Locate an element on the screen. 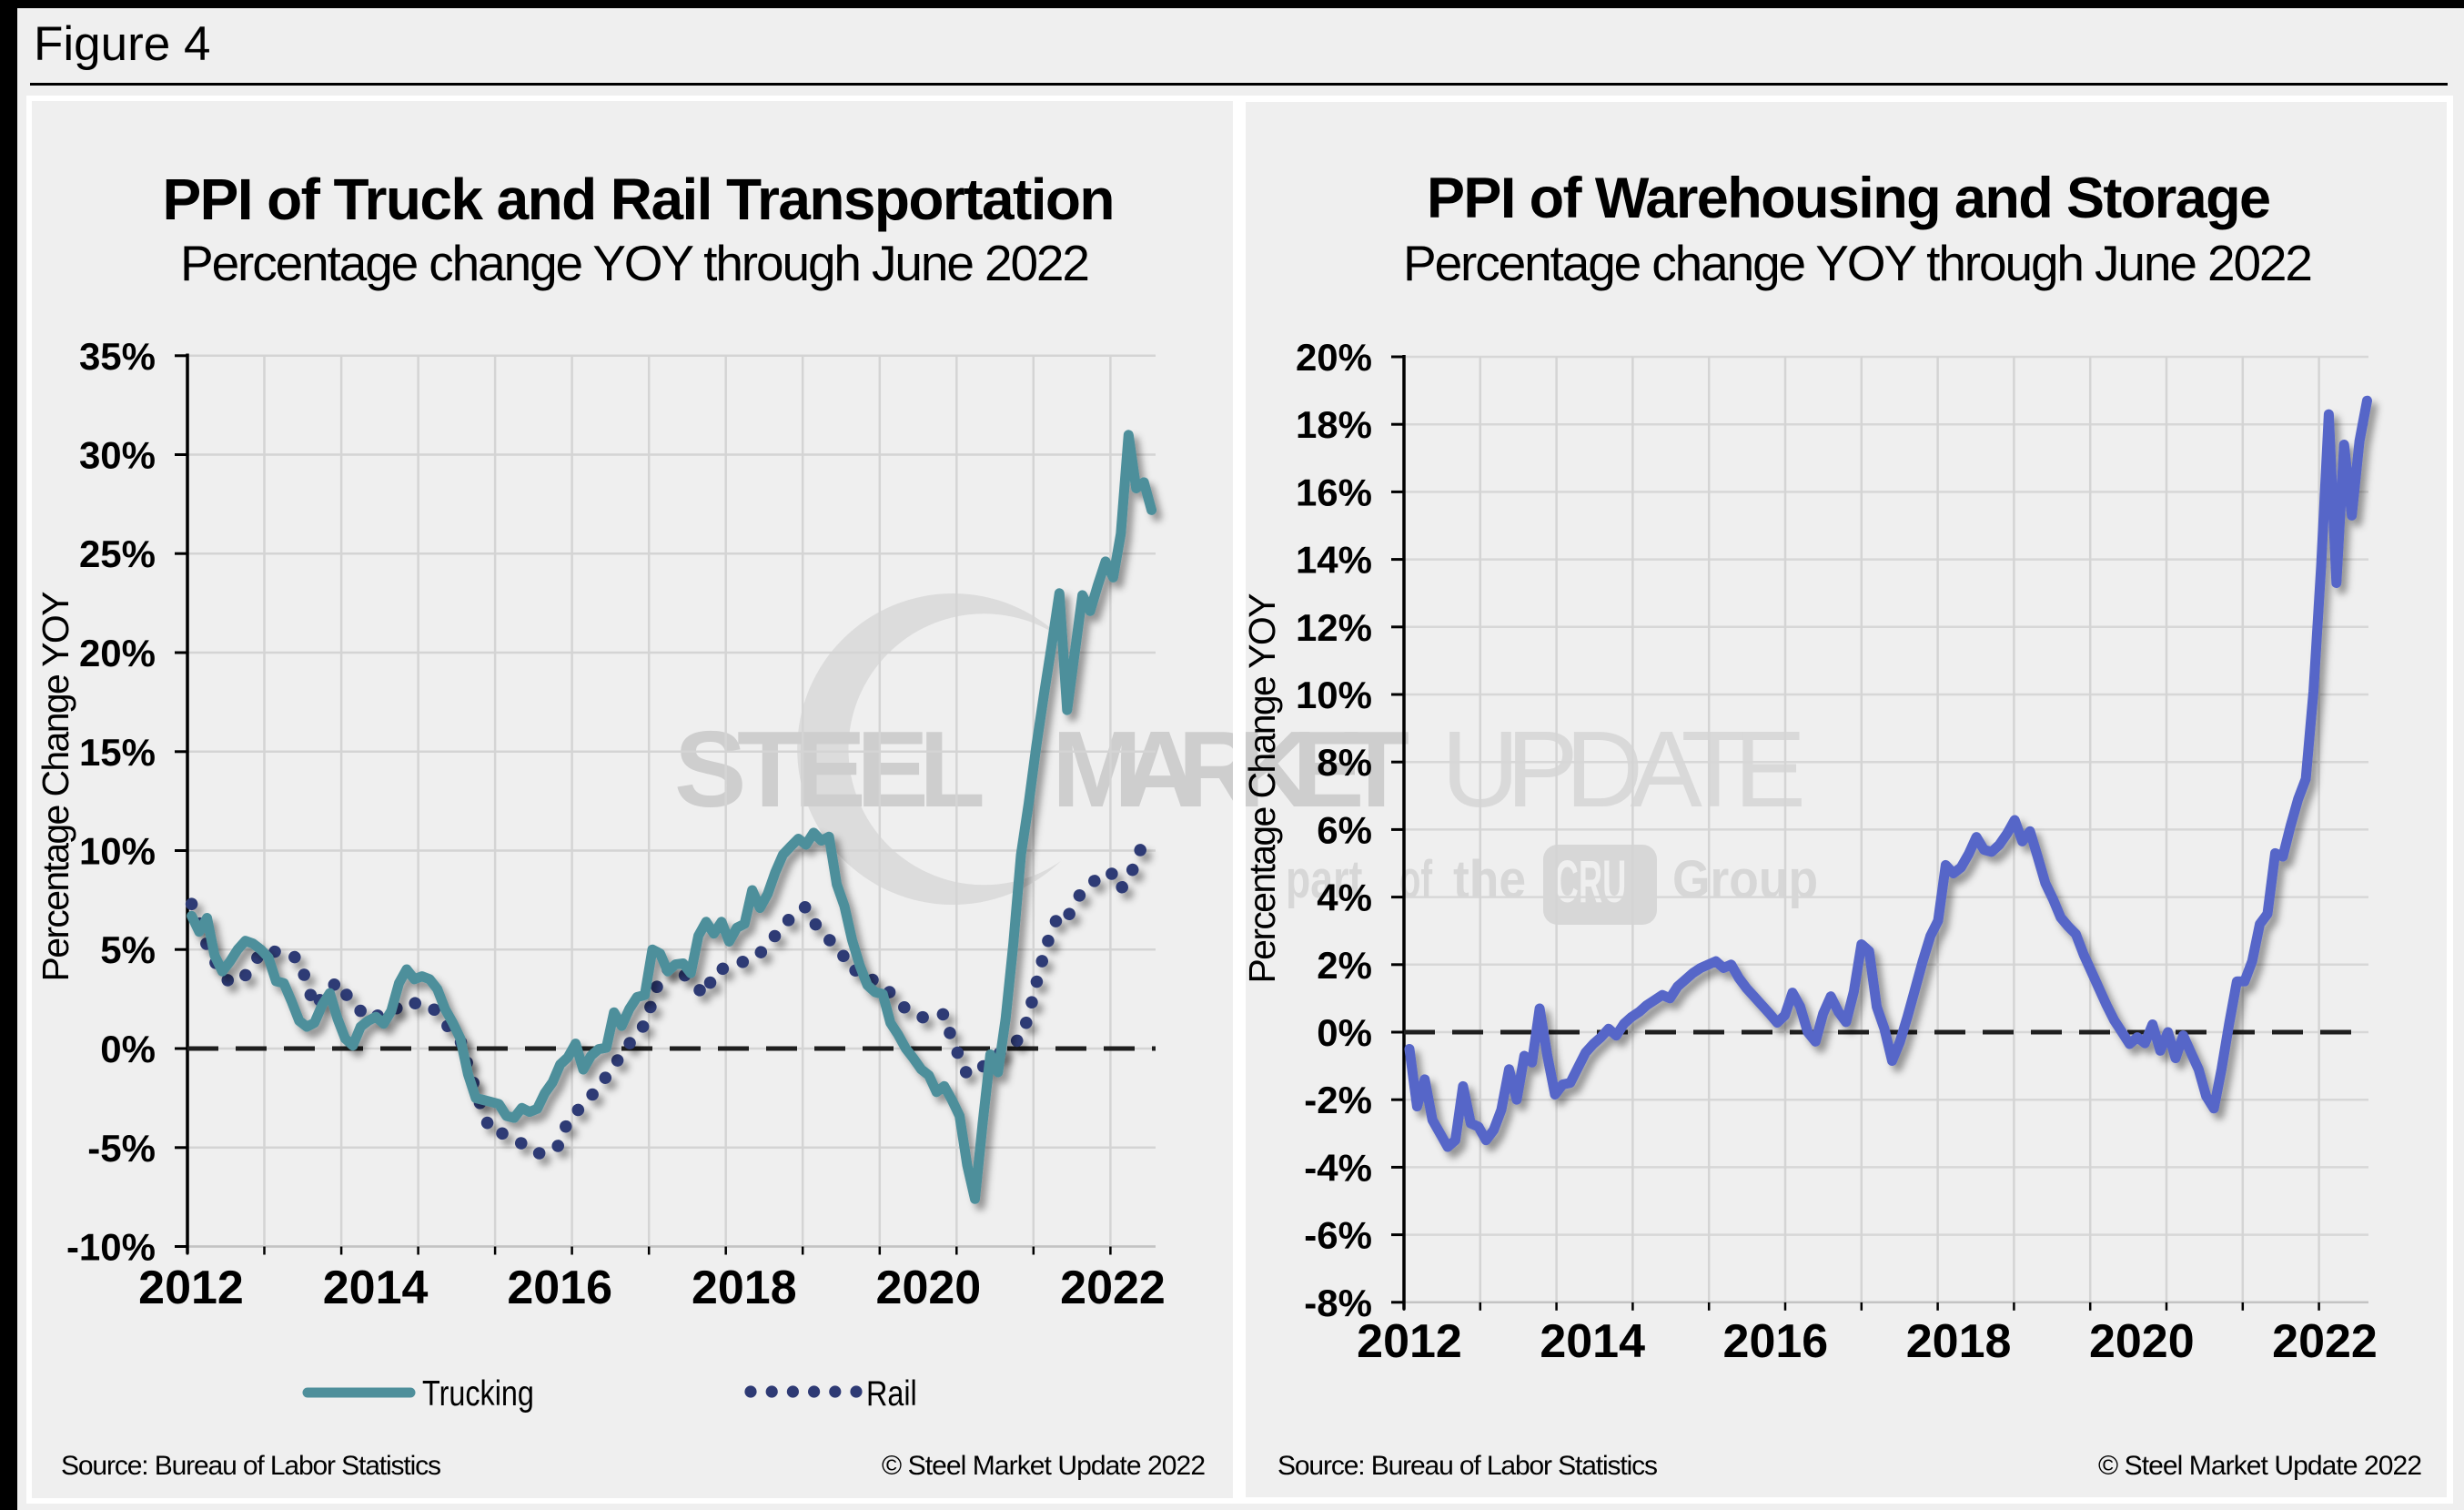 The image size is (2464, 1510). svg-text: the is located at coordinates (1489, 880).